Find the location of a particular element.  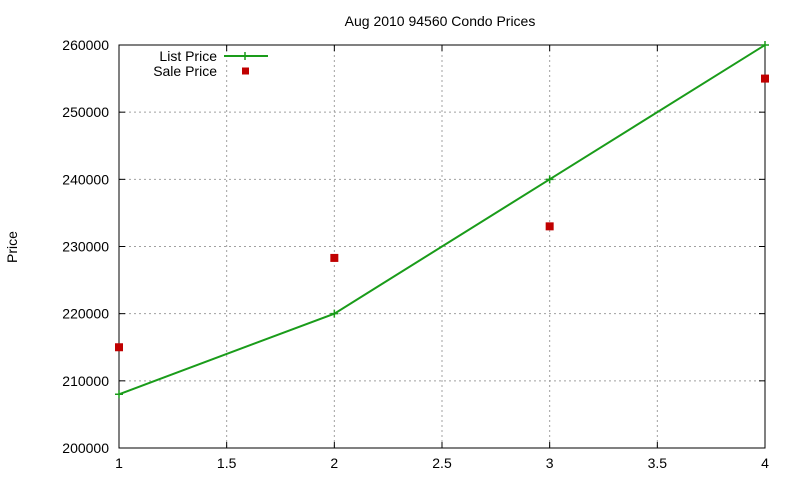

x-tick-label: 1 is located at coordinates (119, 463).